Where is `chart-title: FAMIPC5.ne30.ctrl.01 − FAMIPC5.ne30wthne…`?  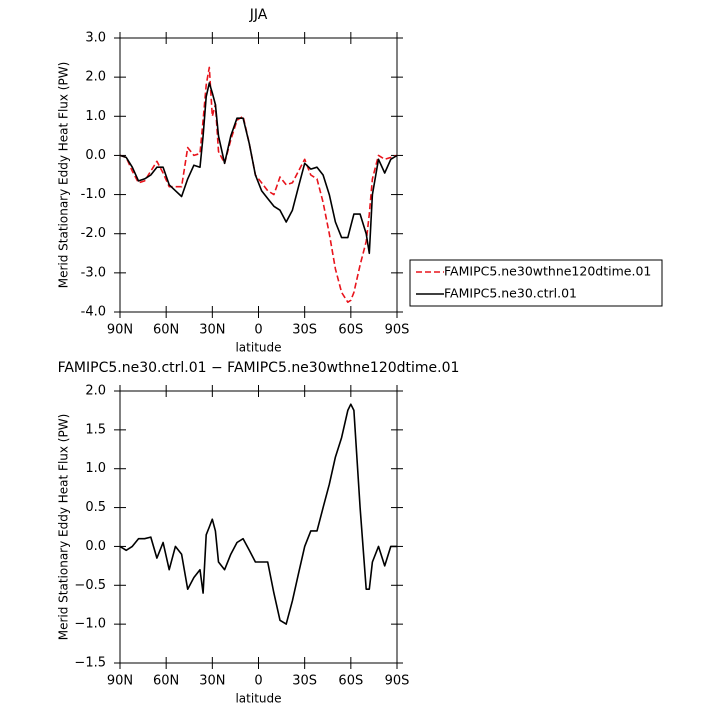
chart-title: FAMIPC5.ne30.ctrl.01 − FAMIPC5.ne30wthne… is located at coordinates (259, 368).